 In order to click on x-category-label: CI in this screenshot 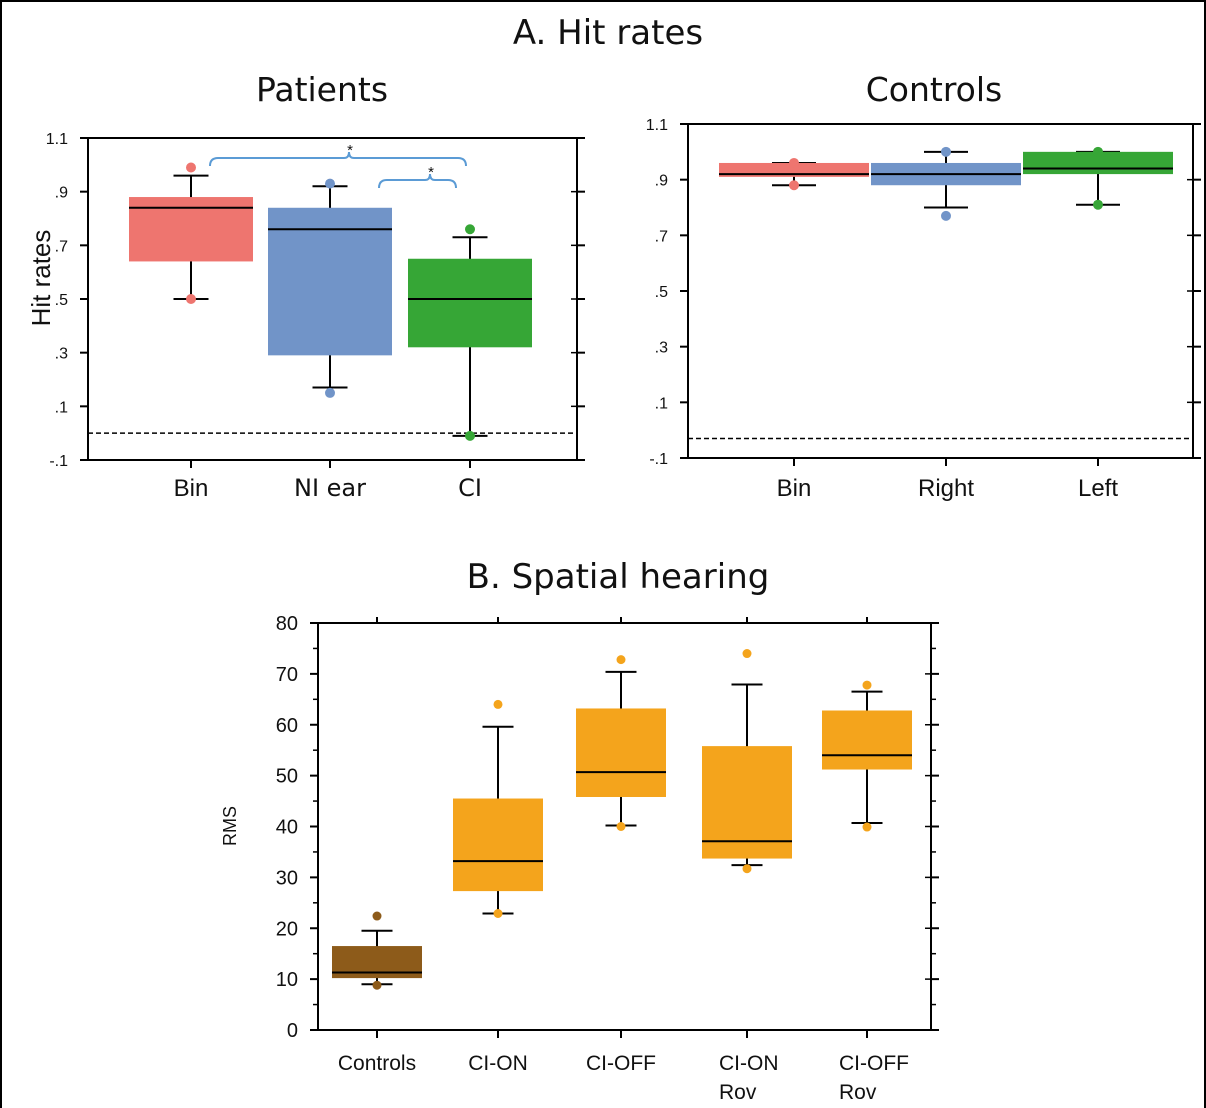, I will do `click(470, 488)`.